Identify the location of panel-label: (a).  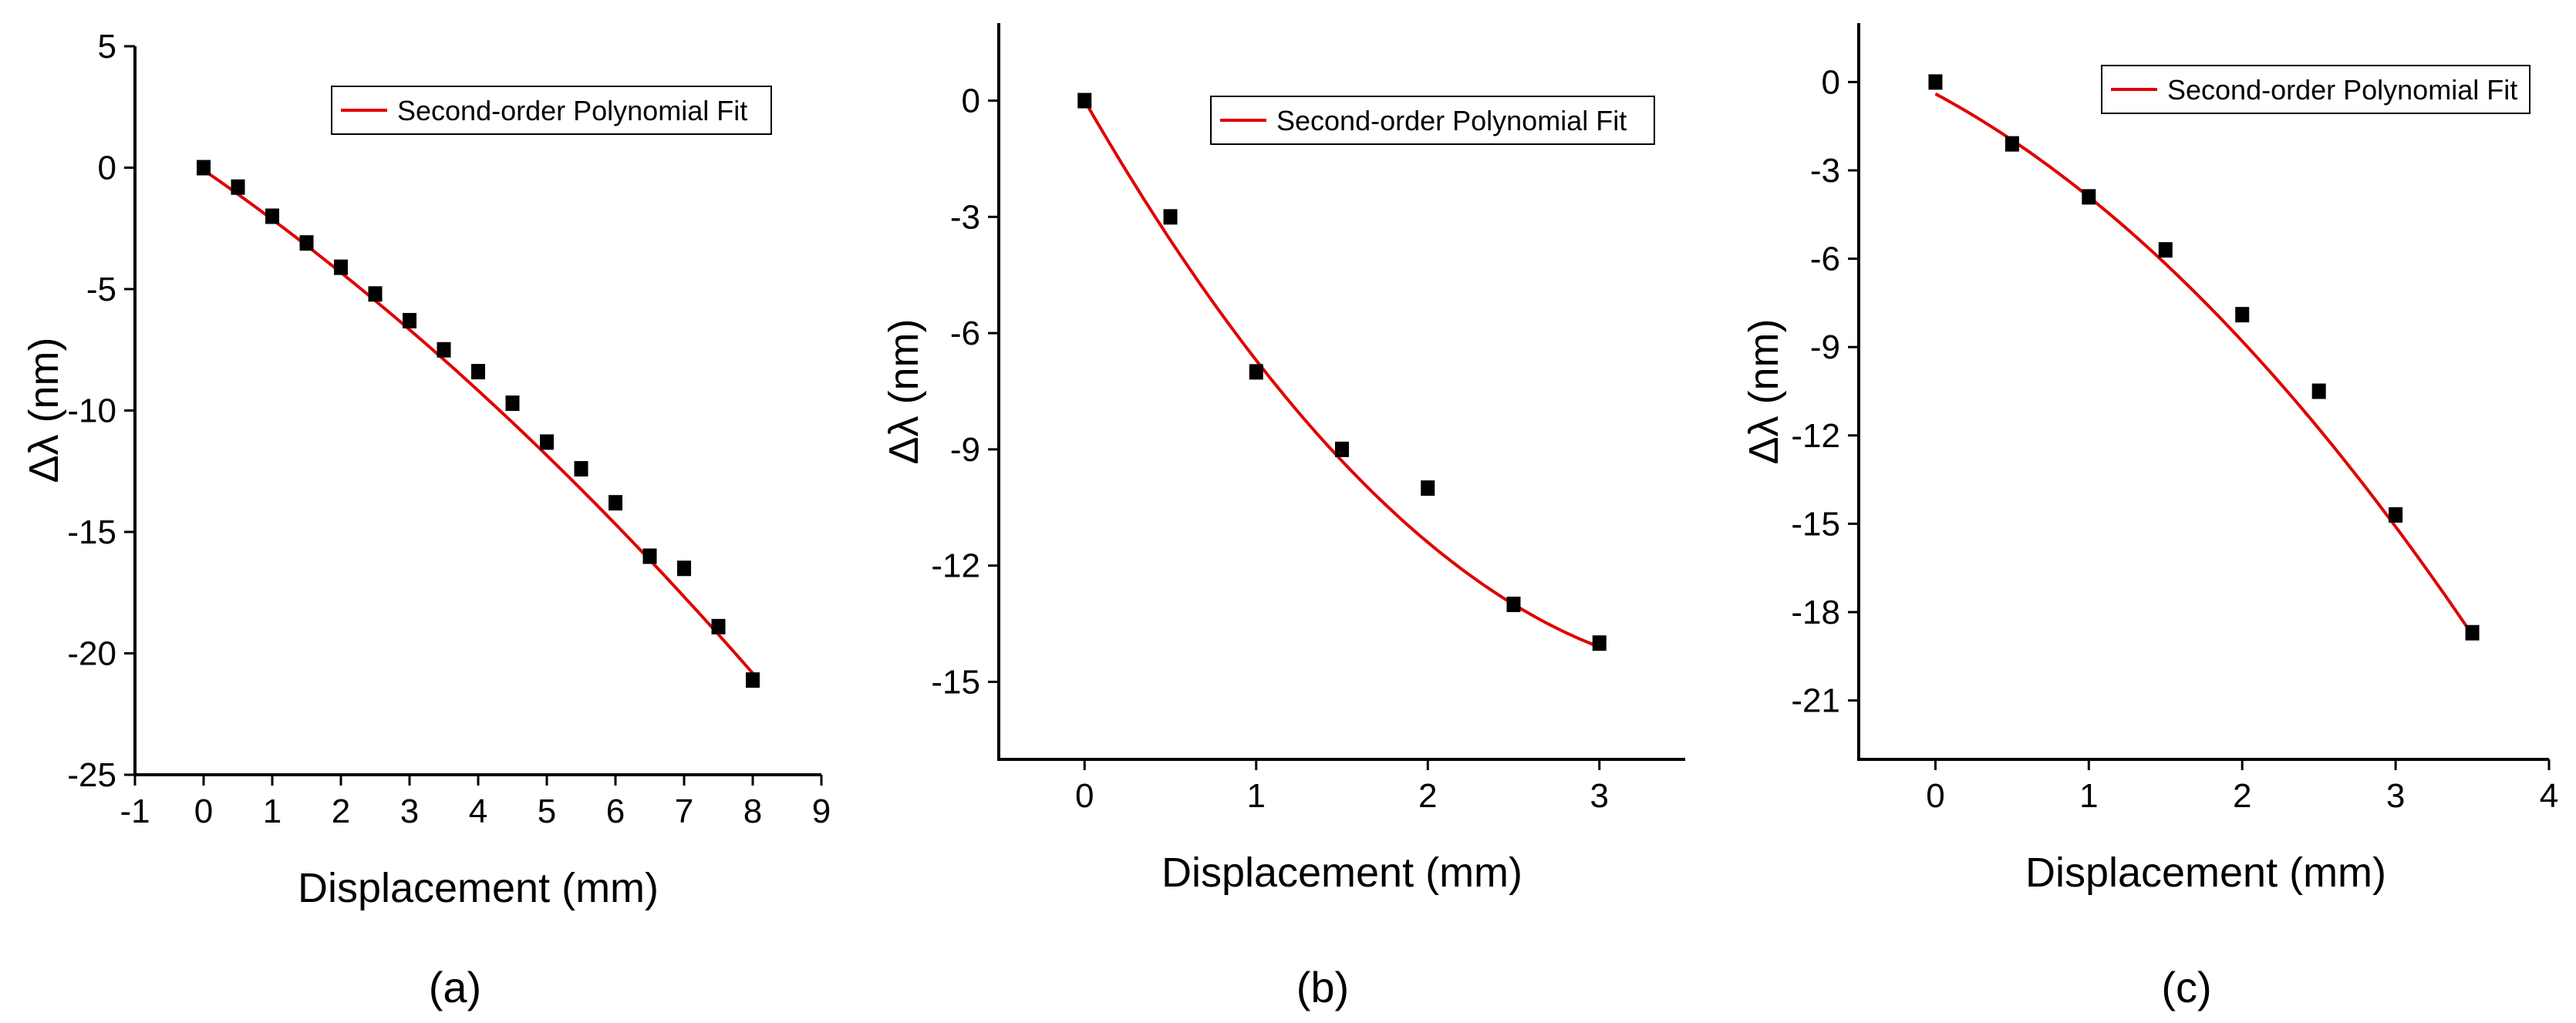
(455, 987).